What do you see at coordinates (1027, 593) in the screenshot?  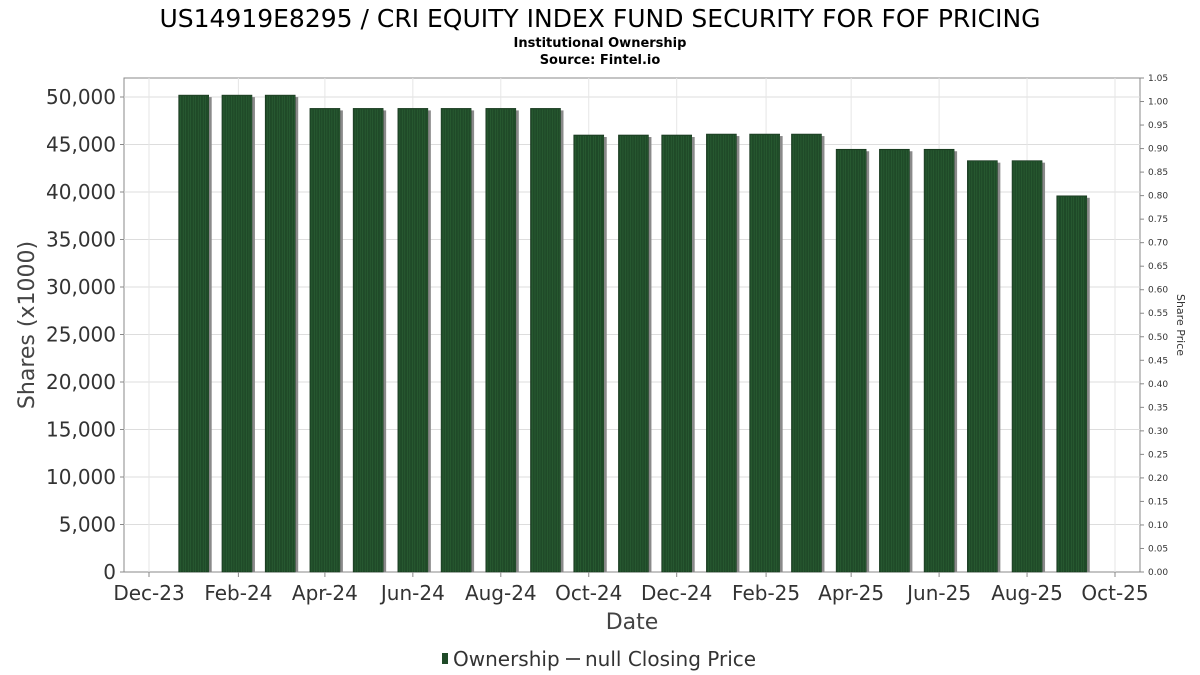 I see `x-tick-label: Aug-25` at bounding box center [1027, 593].